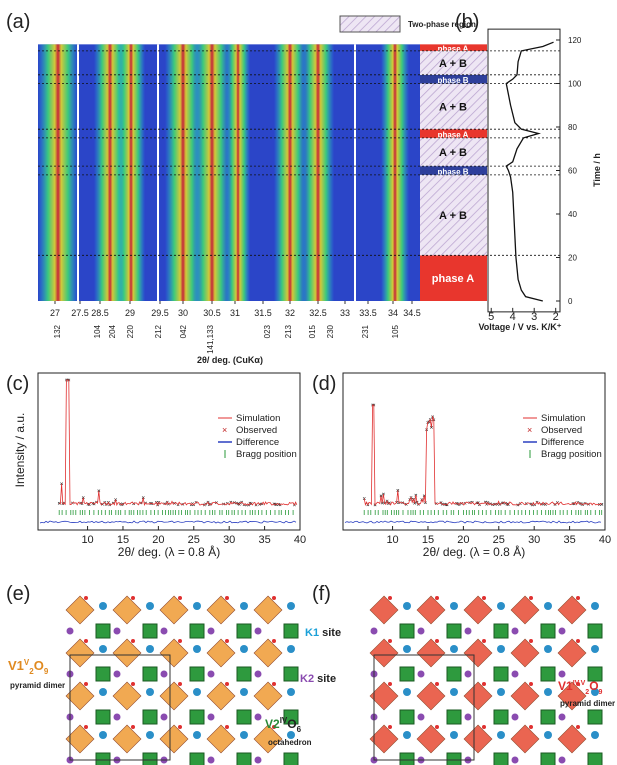 The image size is (617, 765). What do you see at coordinates (513, 317) in the screenshot?
I see `x-tick-label: 4` at bounding box center [513, 317].